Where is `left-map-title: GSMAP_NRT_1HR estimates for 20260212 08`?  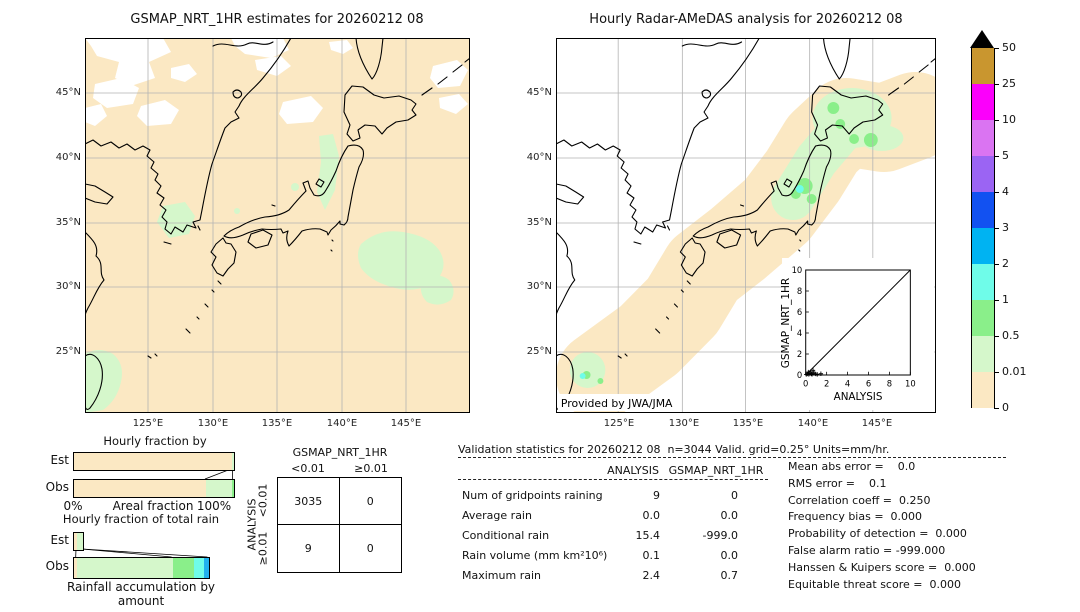 left-map-title: GSMAP_NRT_1HR estimates for 20260212 08 is located at coordinates (277, 19).